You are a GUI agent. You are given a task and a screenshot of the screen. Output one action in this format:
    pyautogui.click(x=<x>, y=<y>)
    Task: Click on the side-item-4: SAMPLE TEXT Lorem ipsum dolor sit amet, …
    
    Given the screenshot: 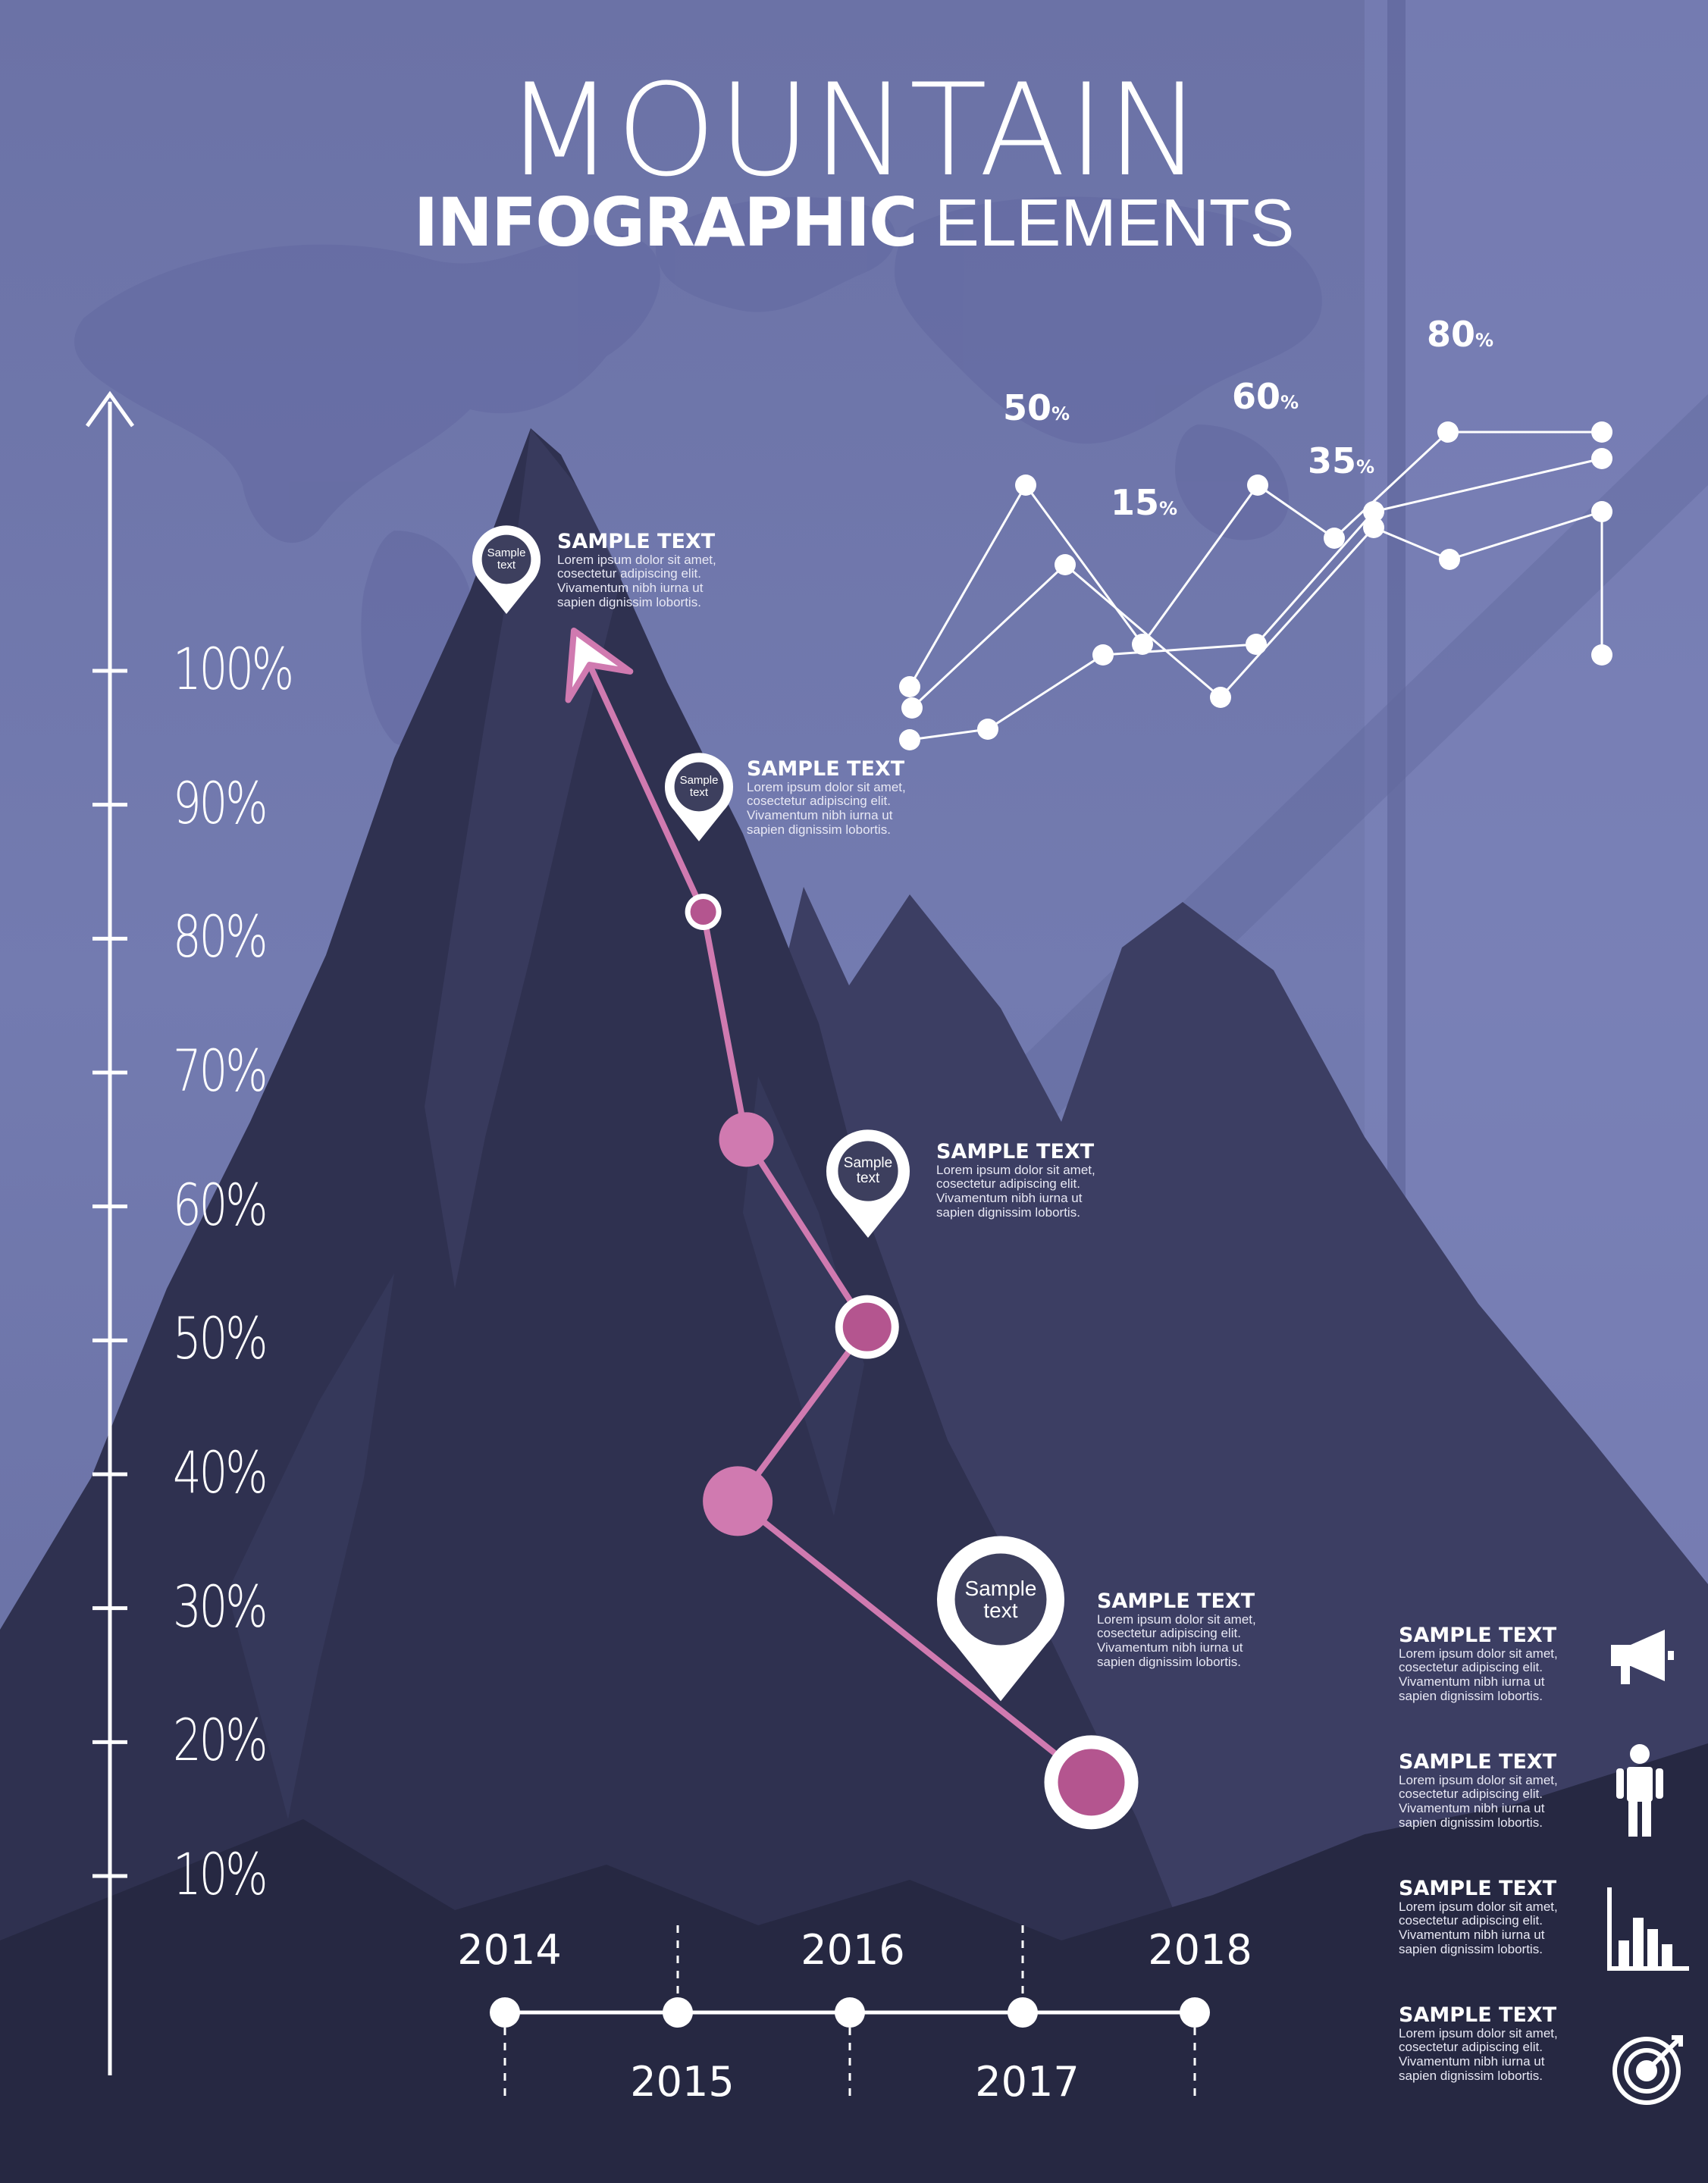 What is the action you would take?
    pyautogui.click(x=1490, y=2043)
    